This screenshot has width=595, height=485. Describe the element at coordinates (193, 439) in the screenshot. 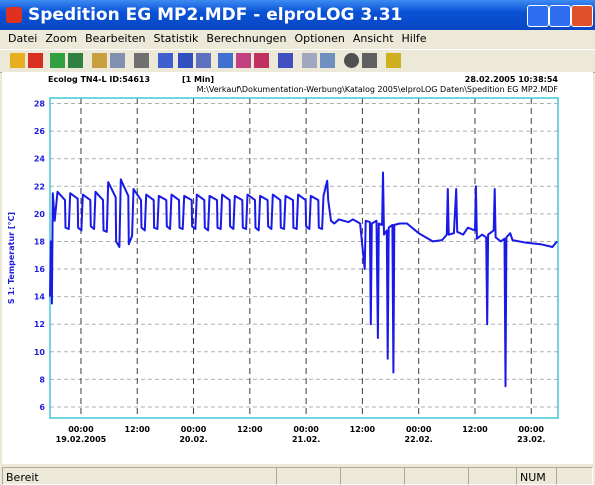

I see `x-tick-date: 20.02.` at that location.